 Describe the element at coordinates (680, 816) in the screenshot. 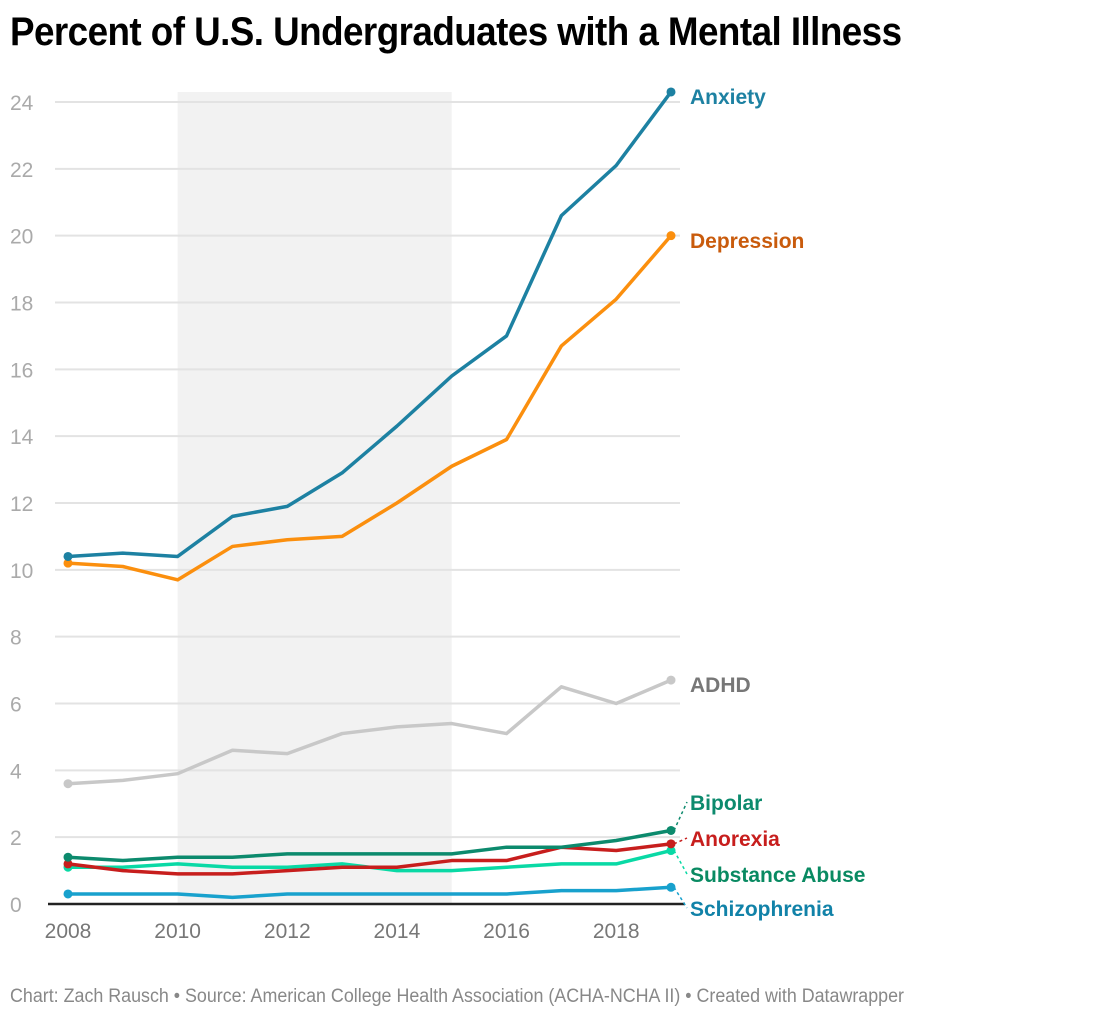

I see `connector-bipolar` at that location.